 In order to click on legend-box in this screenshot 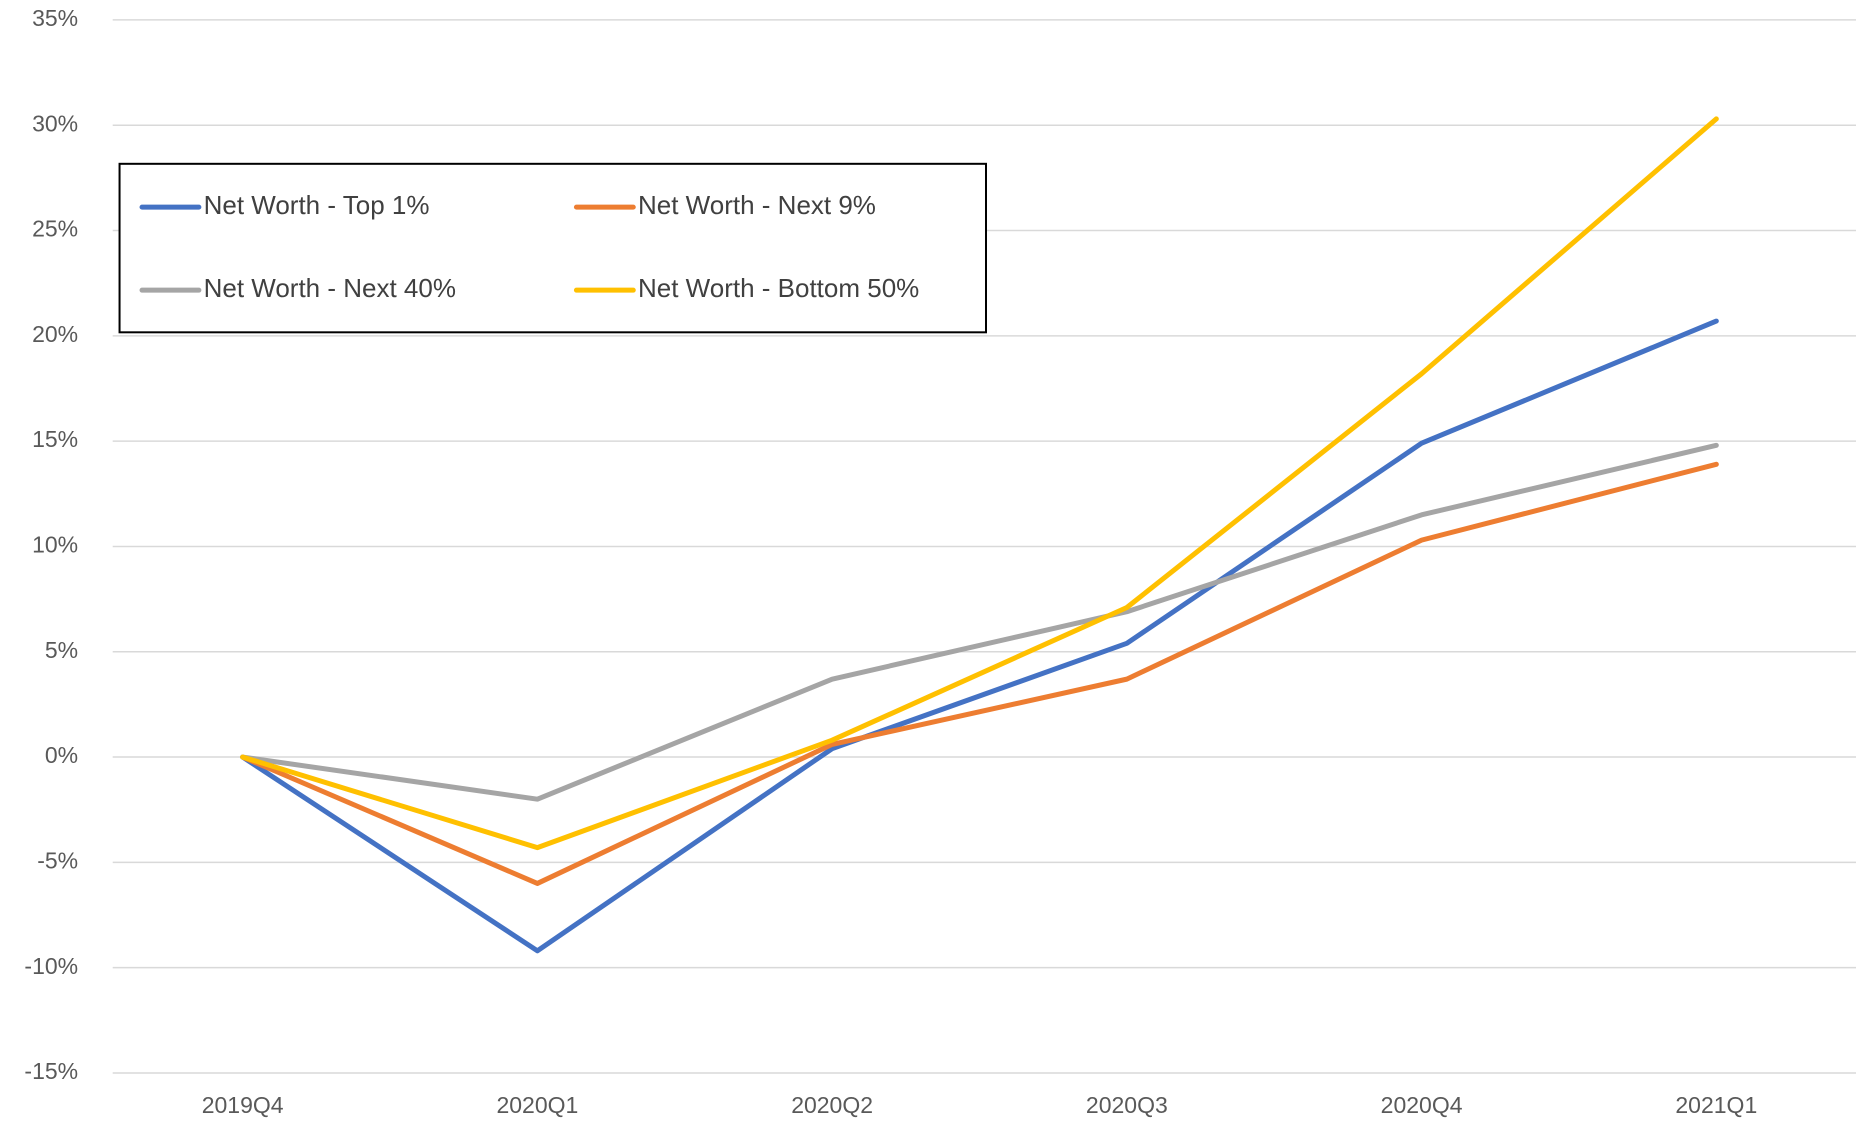, I will do `click(552, 248)`.